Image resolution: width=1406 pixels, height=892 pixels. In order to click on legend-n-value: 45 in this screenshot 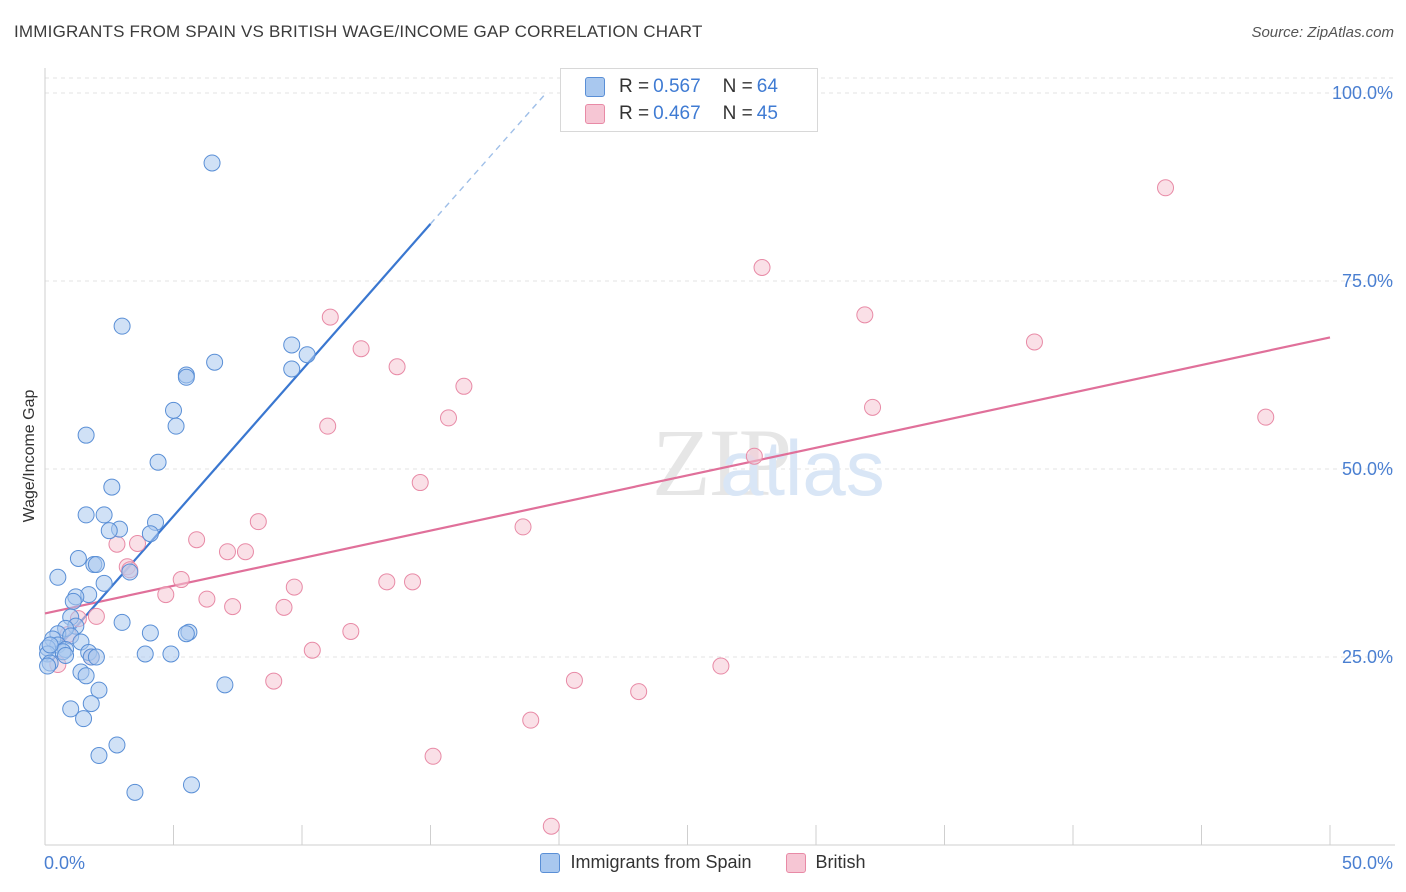, I will do `click(767, 113)`.